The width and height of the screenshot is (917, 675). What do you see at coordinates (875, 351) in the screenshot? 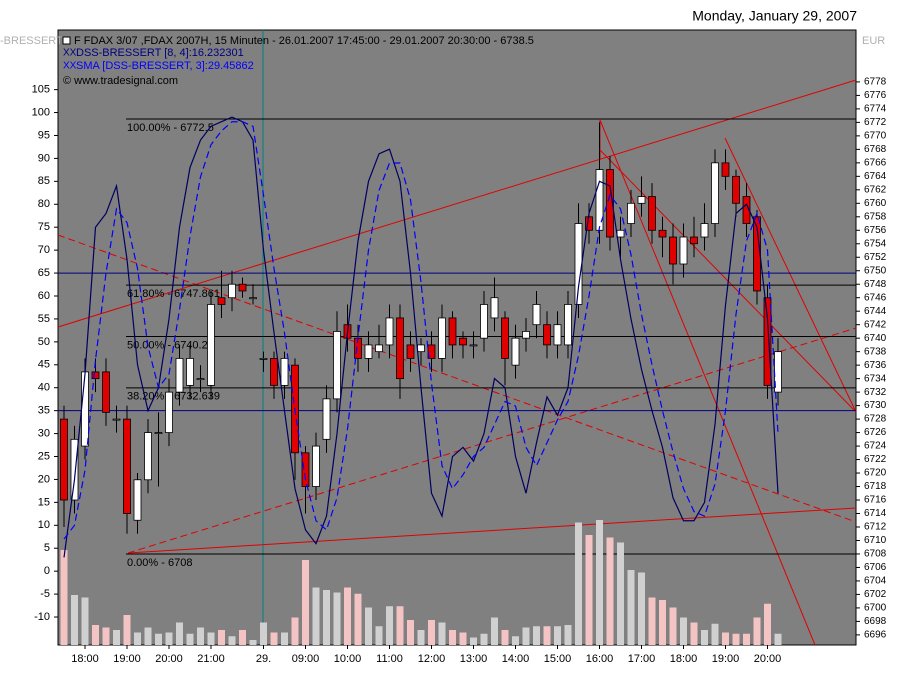
I see `y2-tick-label: 6738` at bounding box center [875, 351].